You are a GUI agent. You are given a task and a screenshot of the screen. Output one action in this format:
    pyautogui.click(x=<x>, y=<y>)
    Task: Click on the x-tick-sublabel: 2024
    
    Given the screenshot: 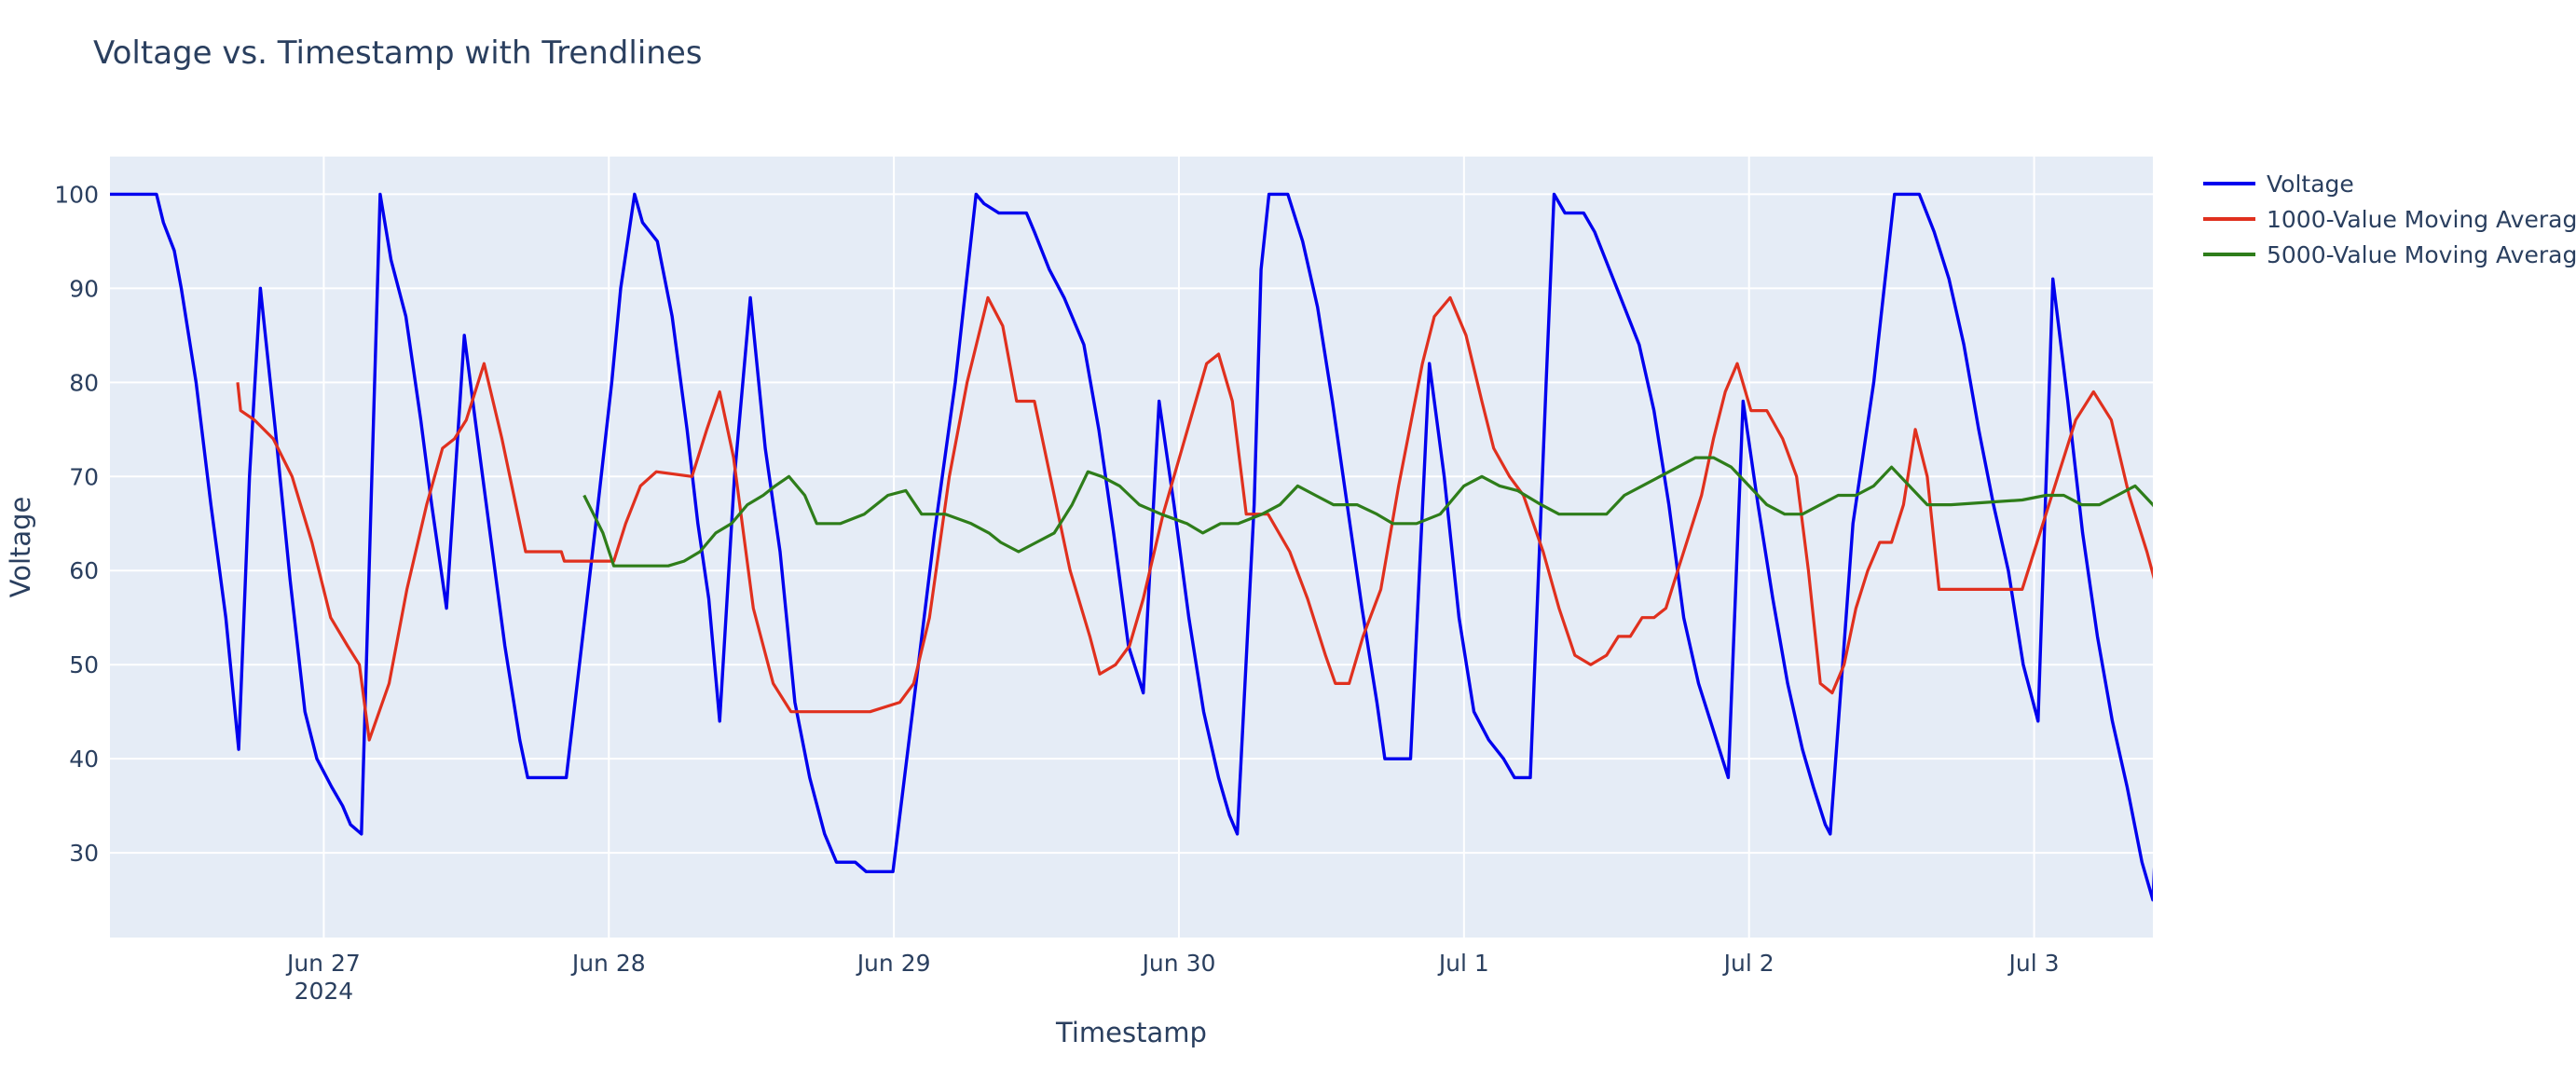 What is the action you would take?
    pyautogui.click(x=324, y=992)
    